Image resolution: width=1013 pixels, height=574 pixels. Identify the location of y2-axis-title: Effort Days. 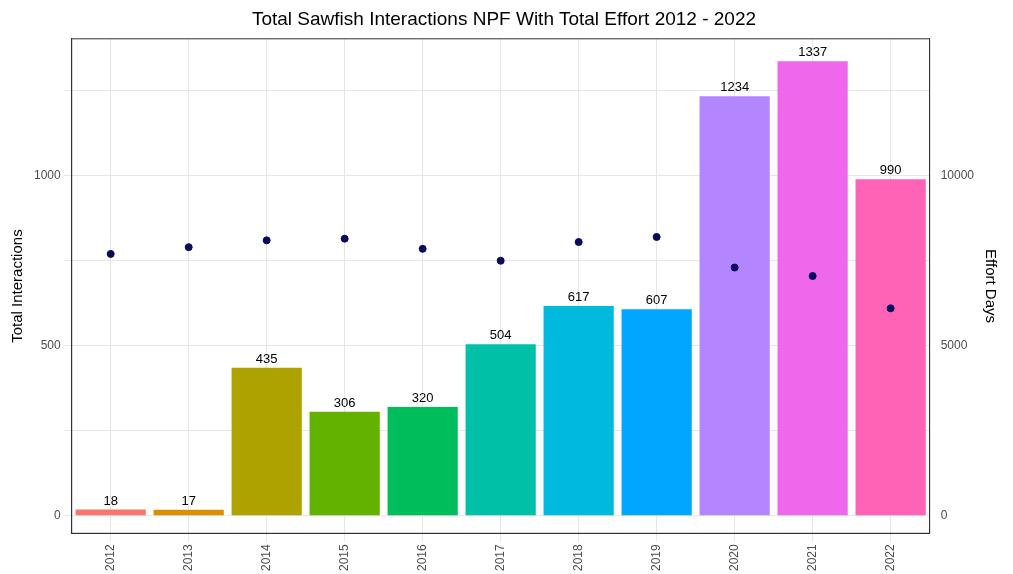
(991, 286).